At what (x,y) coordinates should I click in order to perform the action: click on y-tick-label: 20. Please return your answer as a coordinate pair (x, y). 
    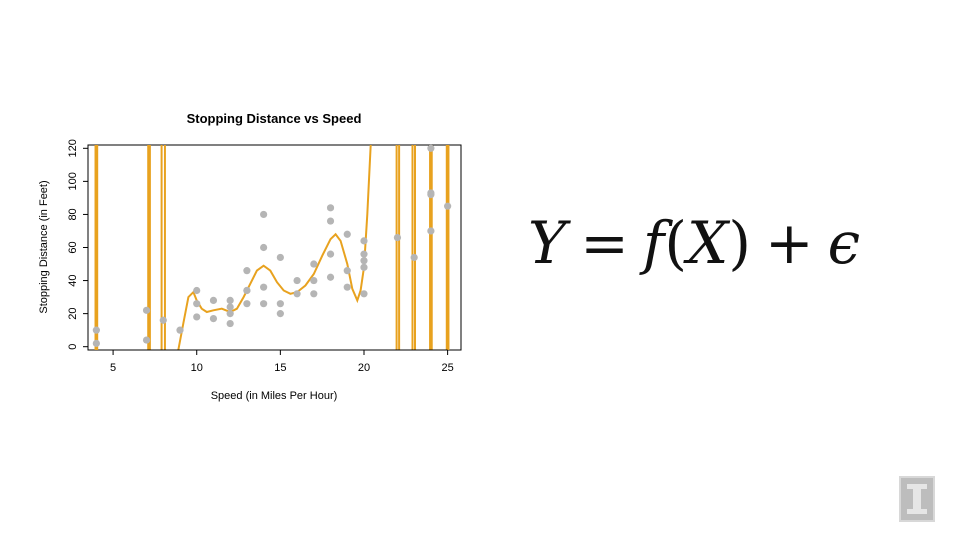
    Looking at the image, I should click on (73, 314).